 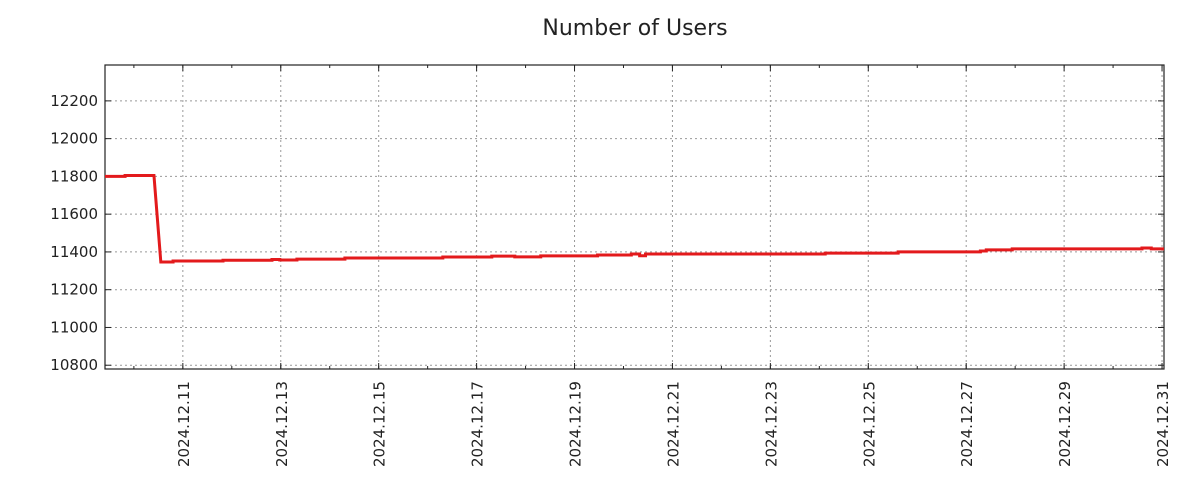 I want to click on x-tick-label: 2024.12.17, so click(x=478, y=424).